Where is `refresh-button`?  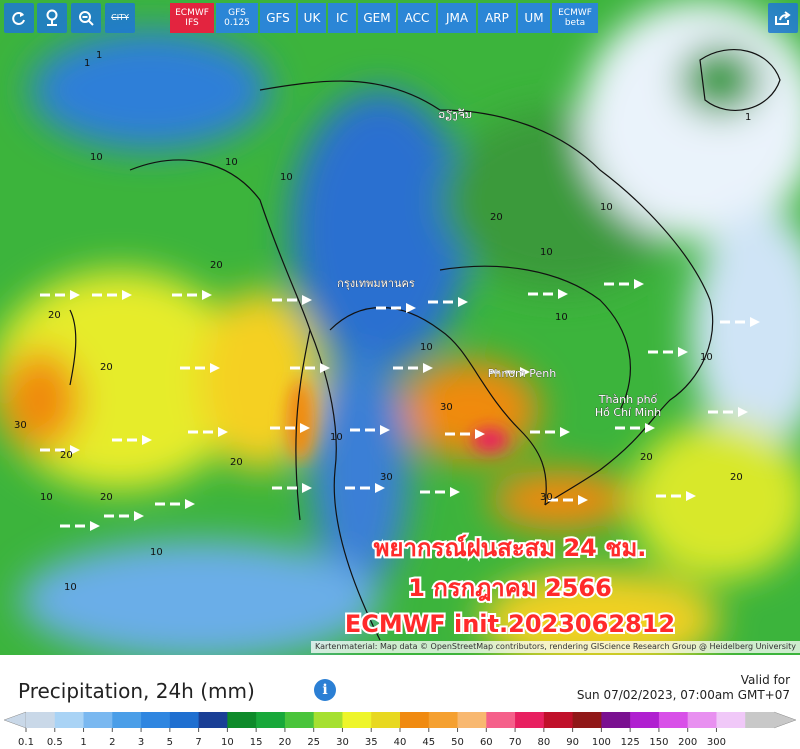
refresh-button is located at coordinates (19, 18).